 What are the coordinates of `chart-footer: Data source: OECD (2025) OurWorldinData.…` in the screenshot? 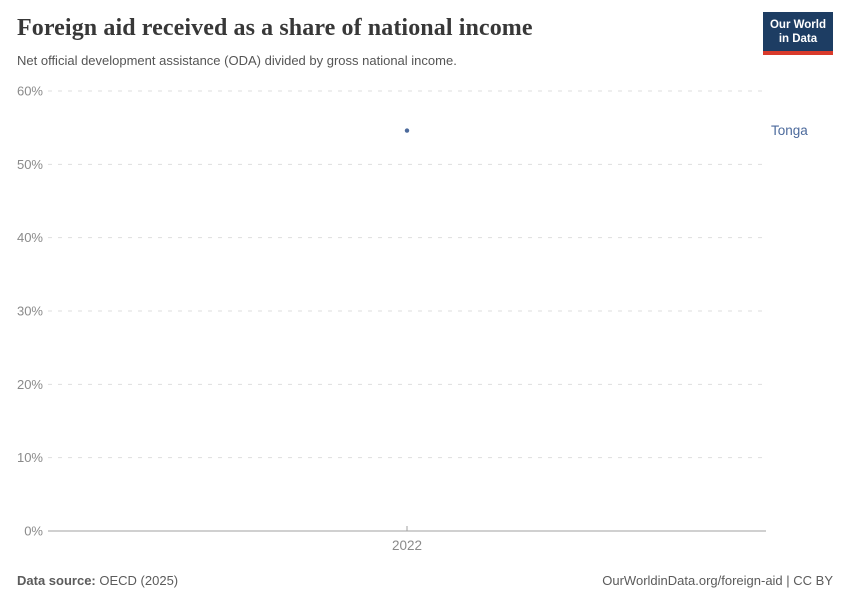 It's located at (425, 580).